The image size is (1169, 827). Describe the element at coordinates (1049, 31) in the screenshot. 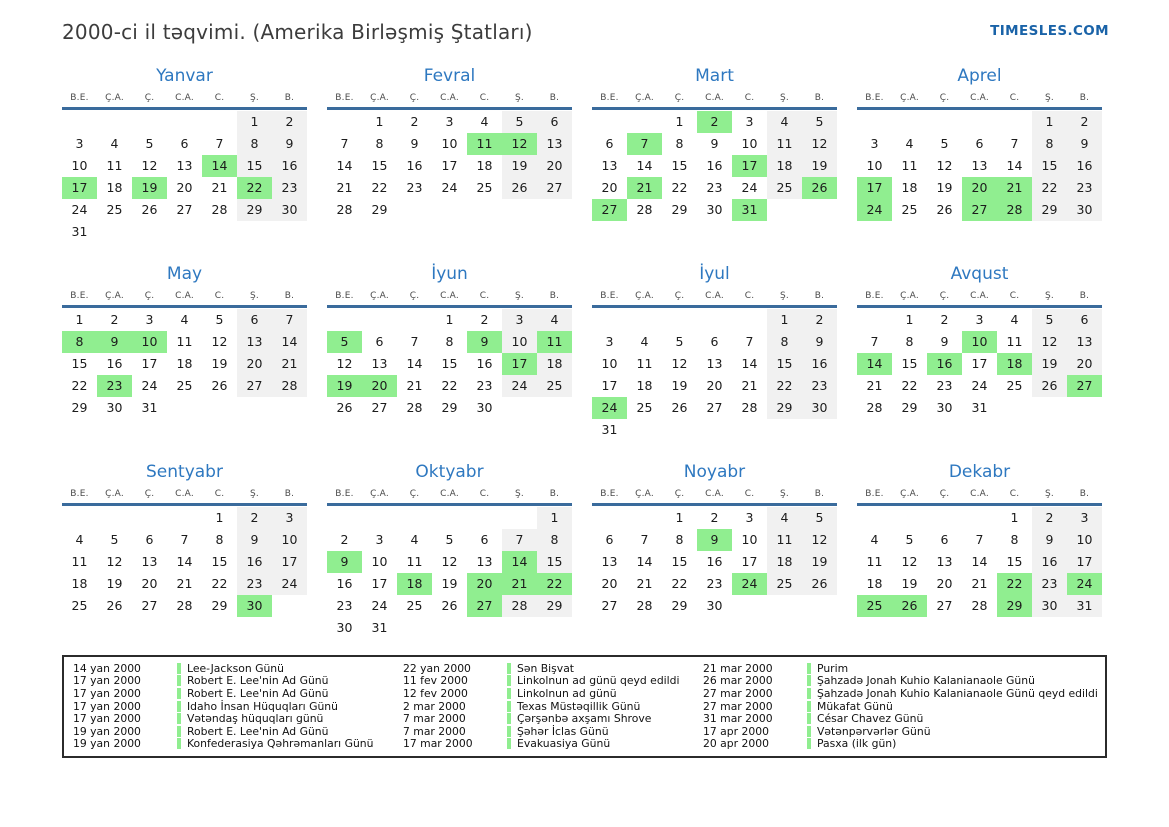

I see `site-logo-link: TIMESLES.COM` at that location.